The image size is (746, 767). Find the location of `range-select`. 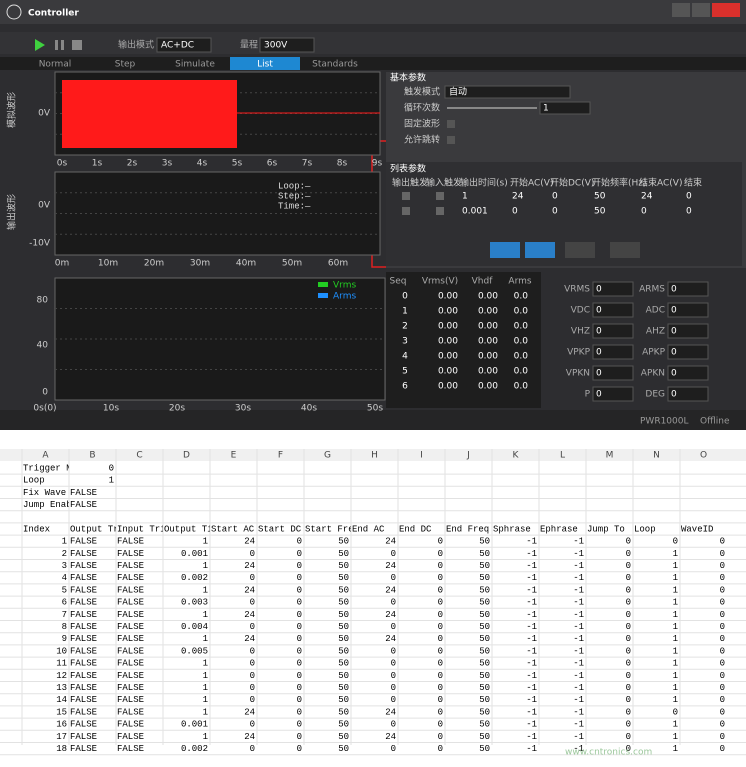

range-select is located at coordinates (287, 45).